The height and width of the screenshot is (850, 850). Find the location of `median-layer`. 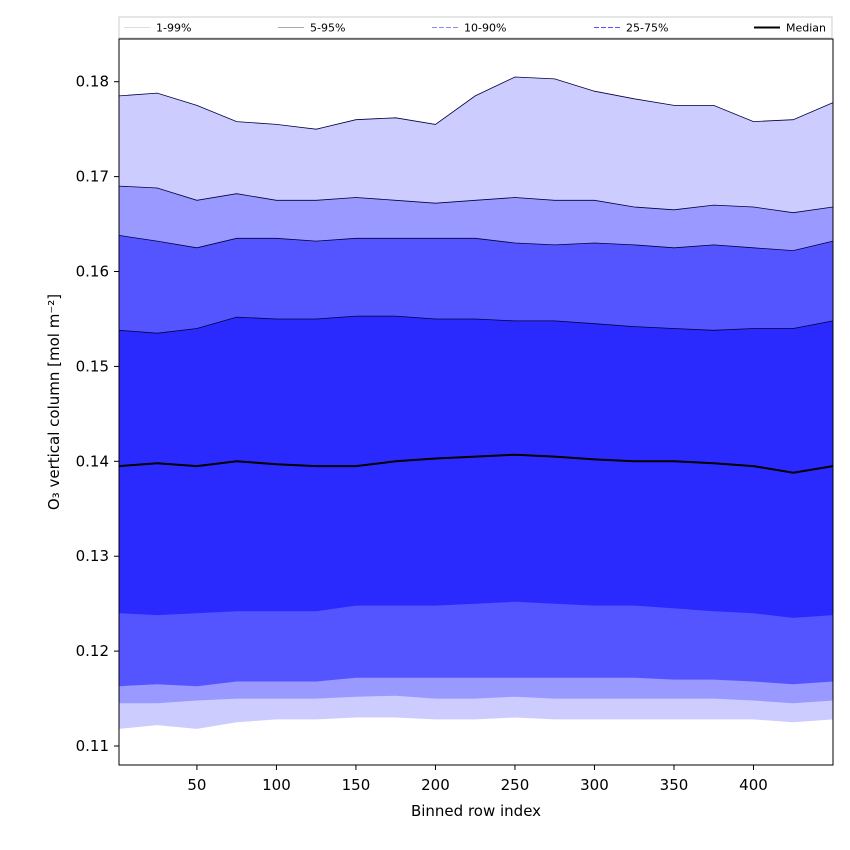

median-layer is located at coordinates (476, 463).